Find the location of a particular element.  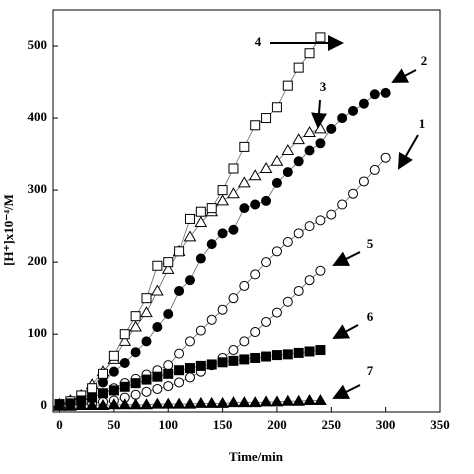

y-tick-label: 0 is located at coordinates (44, 404).